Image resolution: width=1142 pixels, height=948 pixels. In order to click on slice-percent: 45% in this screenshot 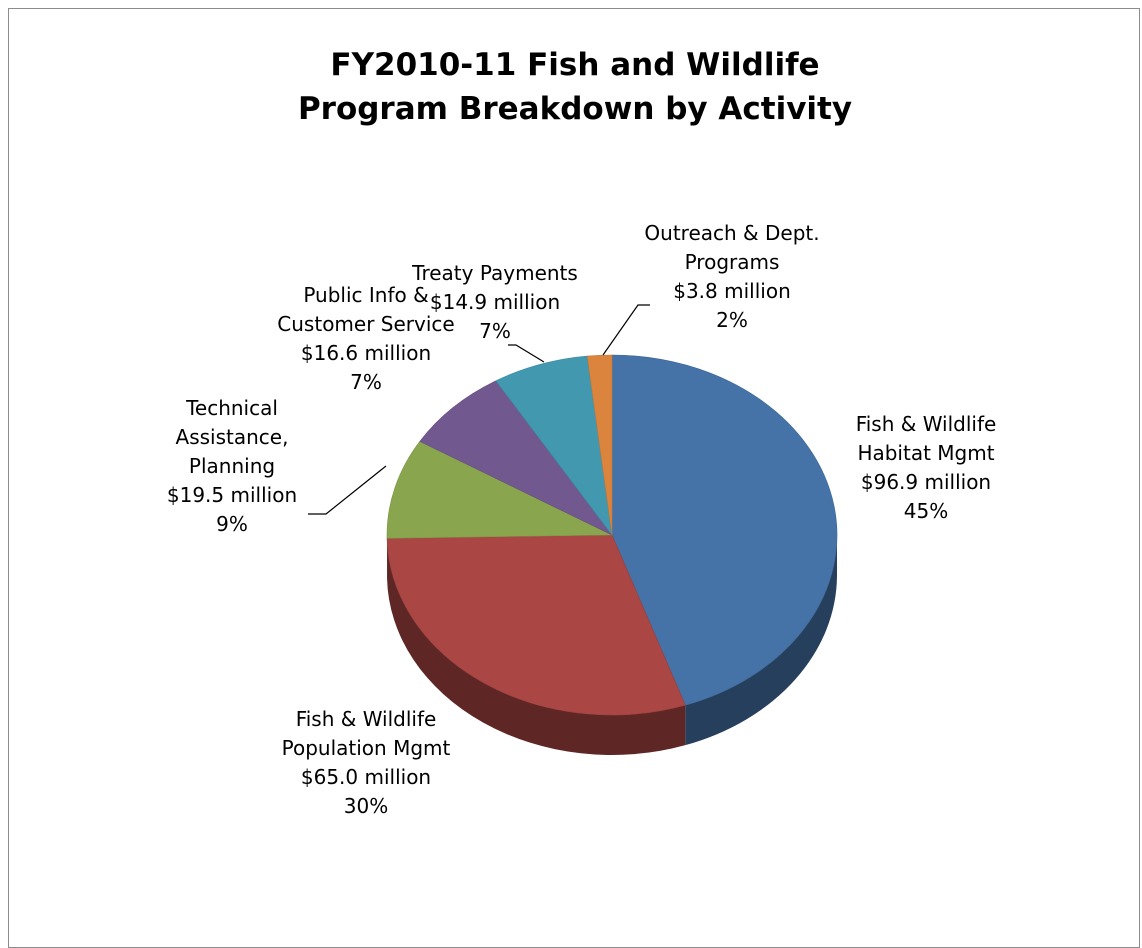, I will do `click(926, 511)`.